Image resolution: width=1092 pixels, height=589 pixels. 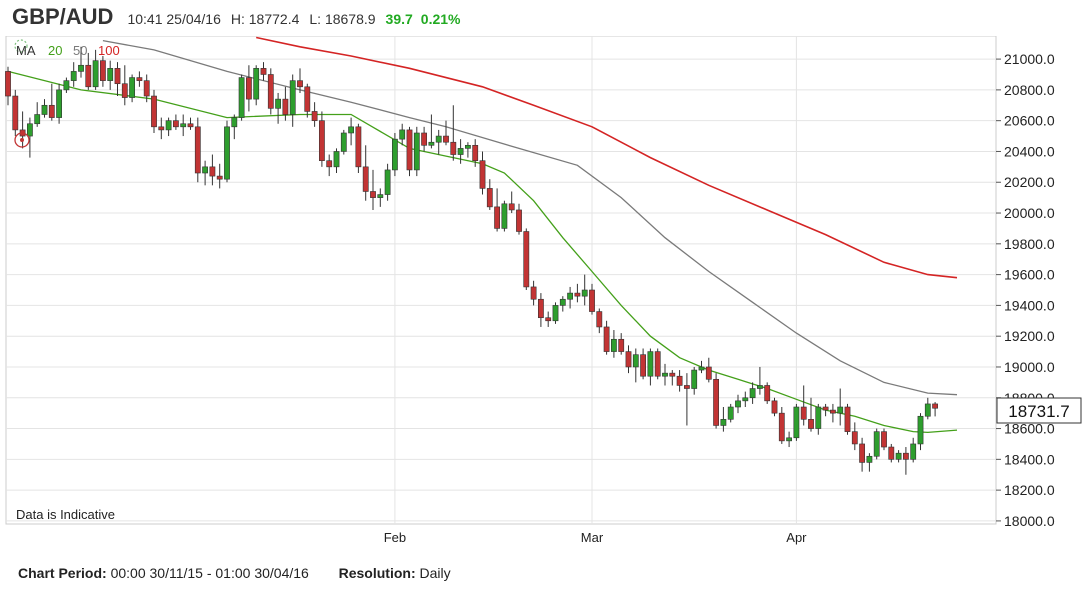 What do you see at coordinates (1029, 459) in the screenshot?
I see `y-tick-label: 18400.0` at bounding box center [1029, 459].